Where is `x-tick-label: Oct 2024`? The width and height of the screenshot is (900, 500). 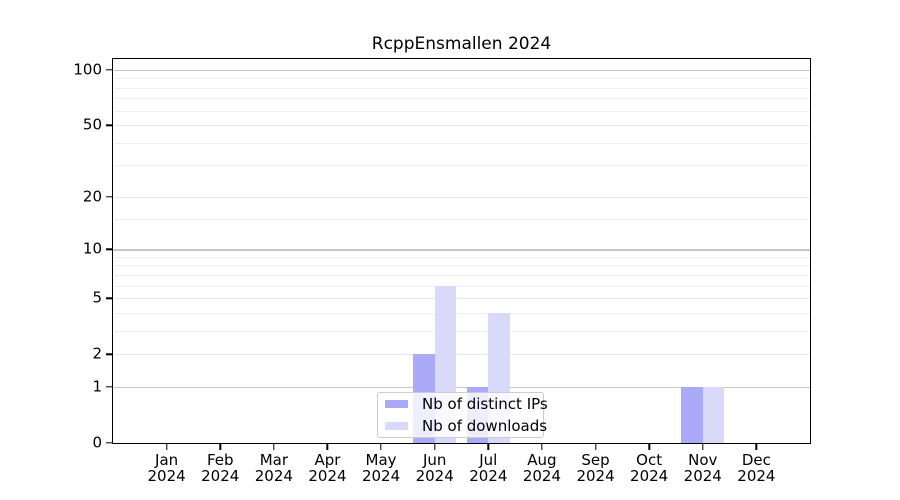 x-tick-label: Oct 2024 is located at coordinates (649, 468).